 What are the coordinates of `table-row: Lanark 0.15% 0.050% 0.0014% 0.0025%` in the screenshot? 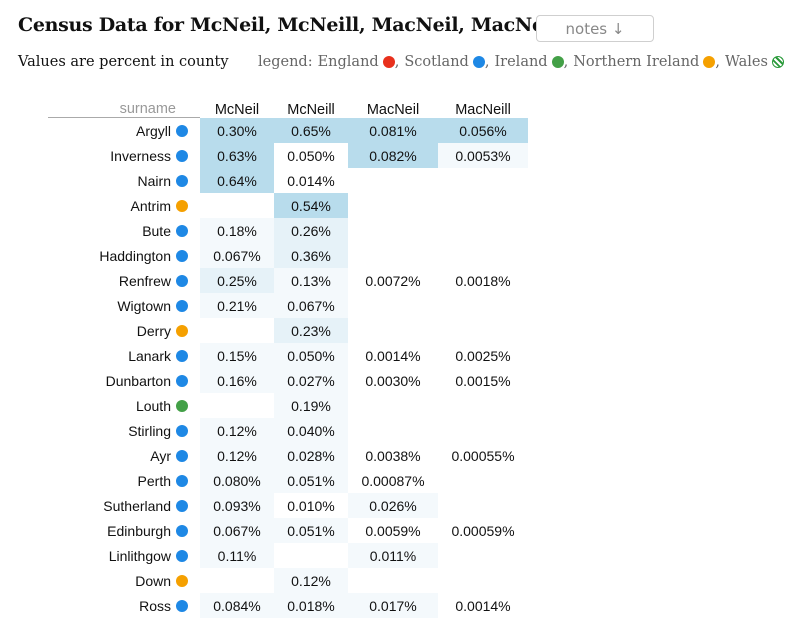 It's located at (288, 355).